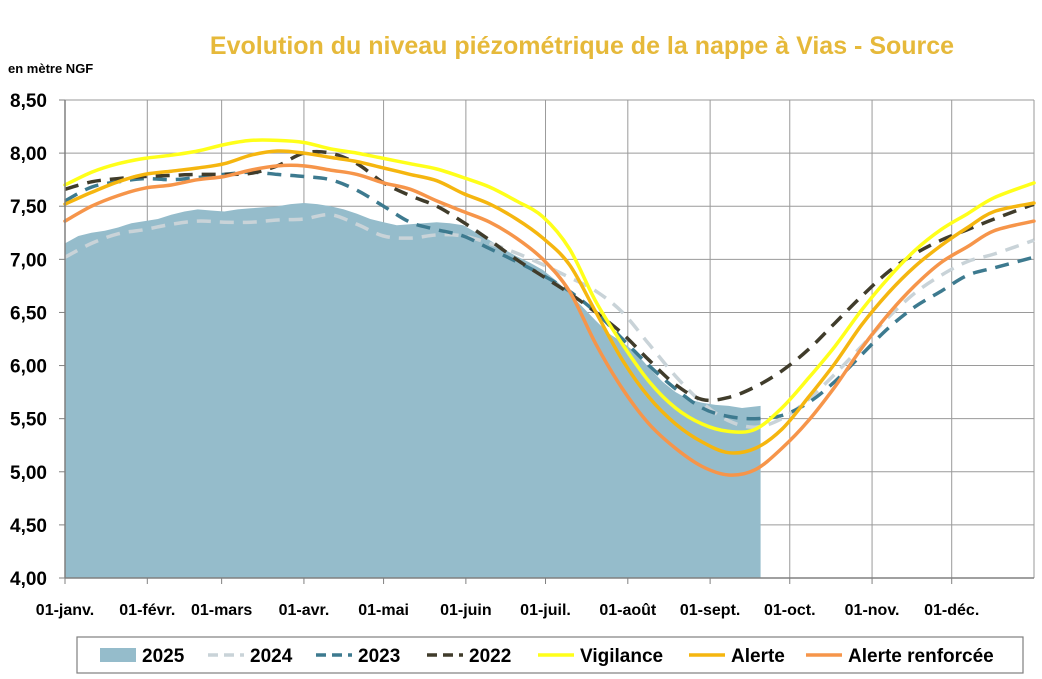  What do you see at coordinates (490, 656) in the screenshot?
I see `legend-label-2022: 2022` at bounding box center [490, 656].